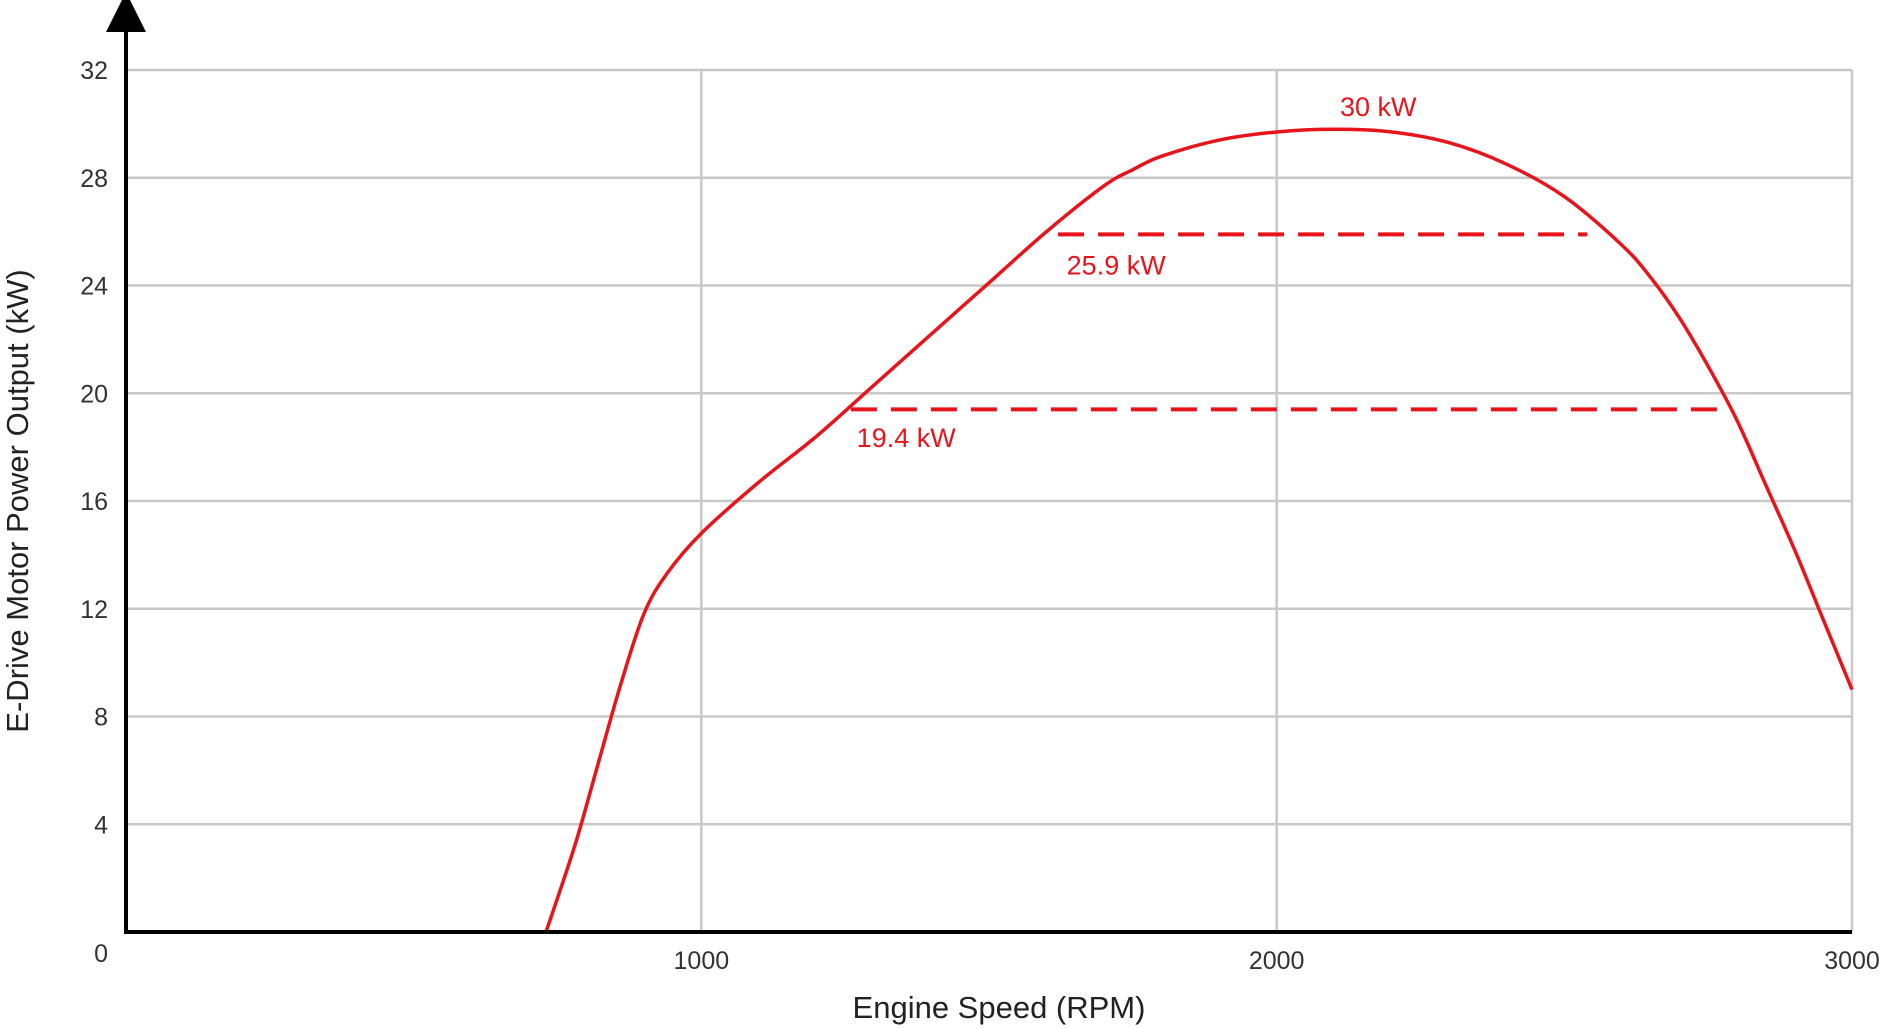 This screenshot has width=1887, height=1028. I want to click on y-tick-label: 12, so click(94, 610).